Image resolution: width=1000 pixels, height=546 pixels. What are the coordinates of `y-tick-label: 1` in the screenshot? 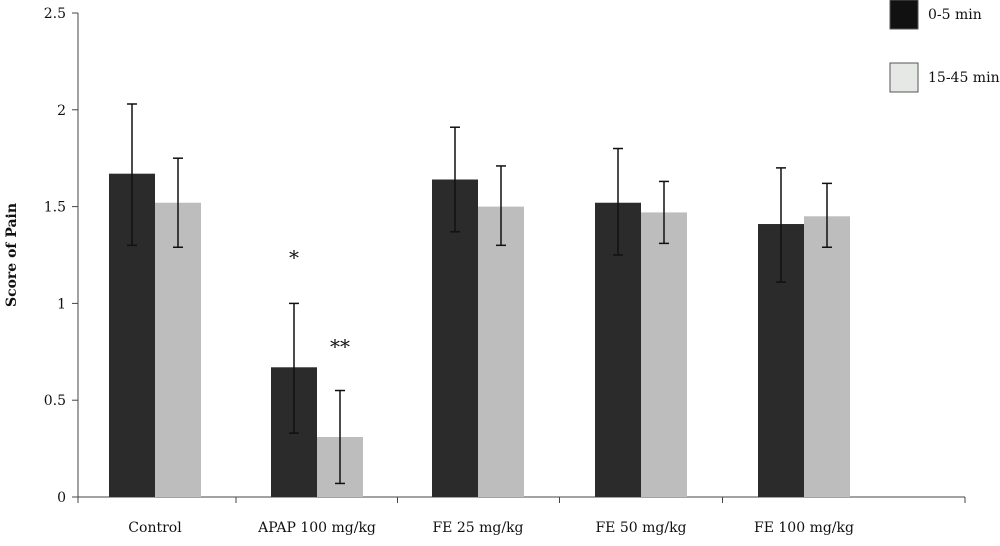 It's located at (61, 304).